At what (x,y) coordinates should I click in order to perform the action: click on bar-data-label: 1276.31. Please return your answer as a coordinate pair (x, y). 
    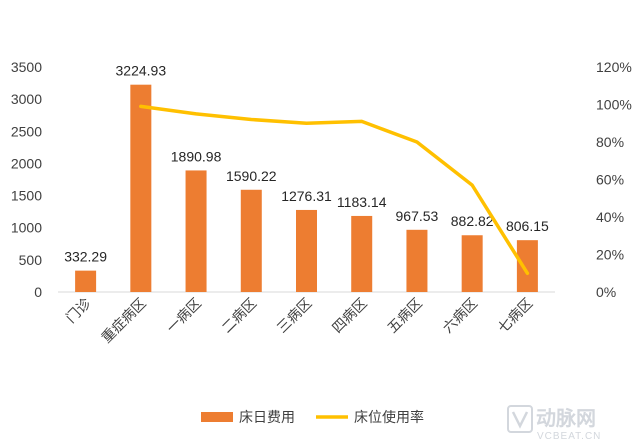
    Looking at the image, I should click on (306, 196).